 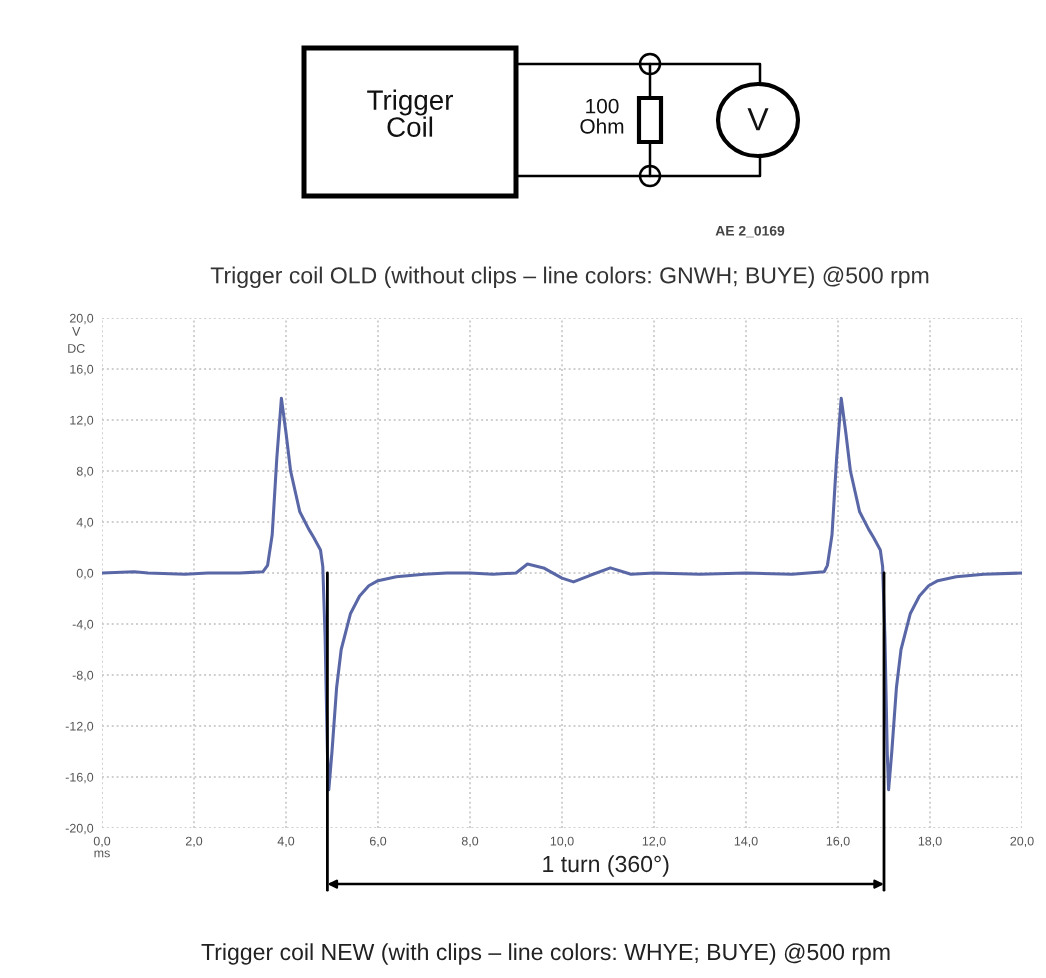 What do you see at coordinates (410, 113) in the screenshot?
I see `text: Trigger Coil` at bounding box center [410, 113].